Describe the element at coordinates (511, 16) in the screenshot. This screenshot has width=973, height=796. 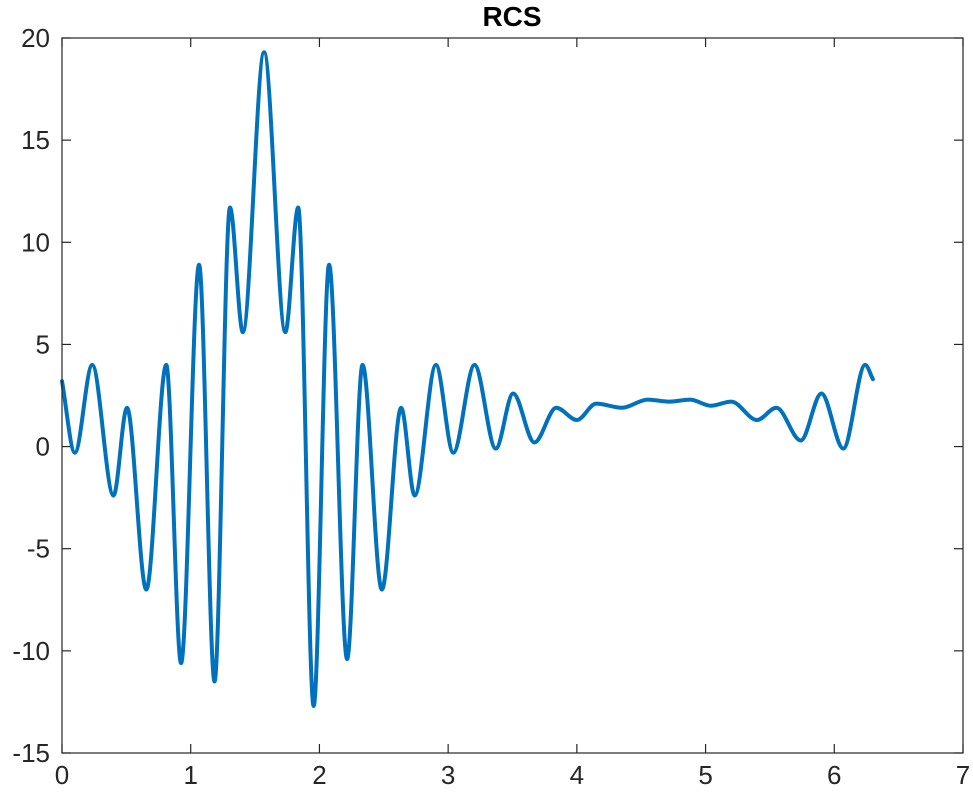
I see `chart-title: RCS` at that location.